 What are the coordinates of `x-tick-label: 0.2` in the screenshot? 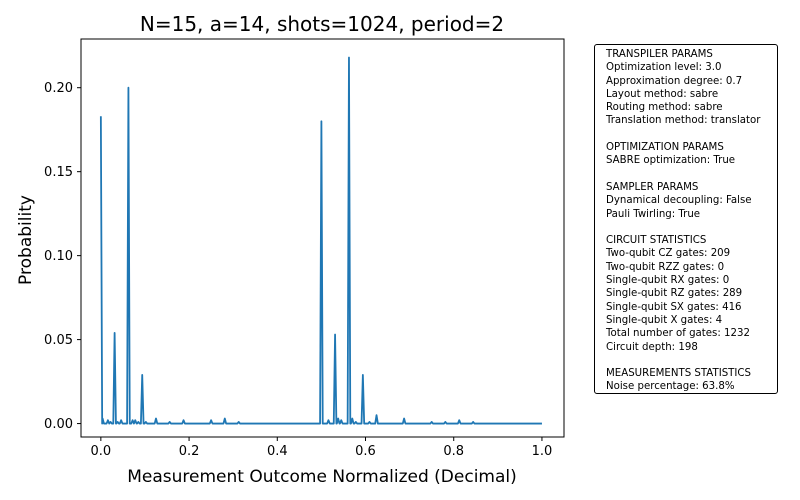 It's located at (189, 451).